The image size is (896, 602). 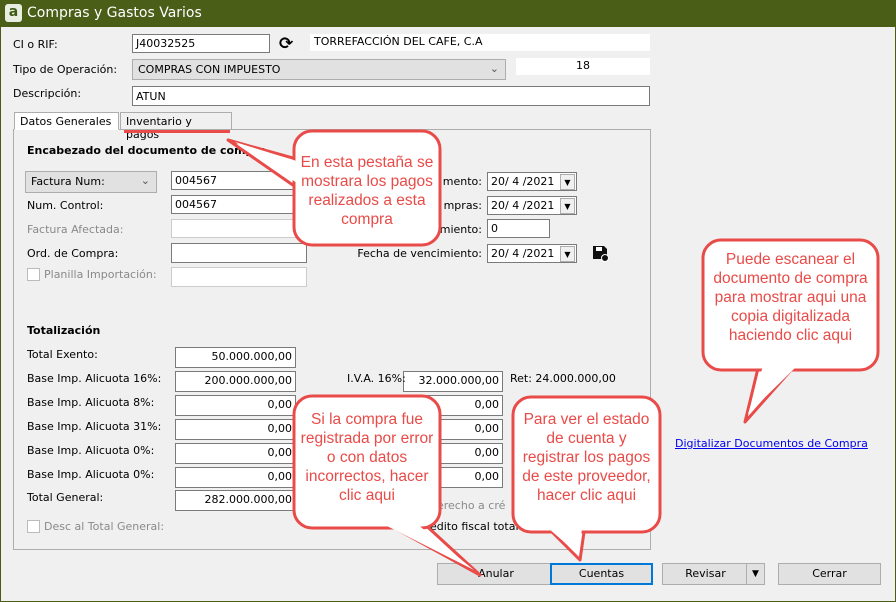 I want to click on date2-label: mpras:, so click(x=462, y=205).